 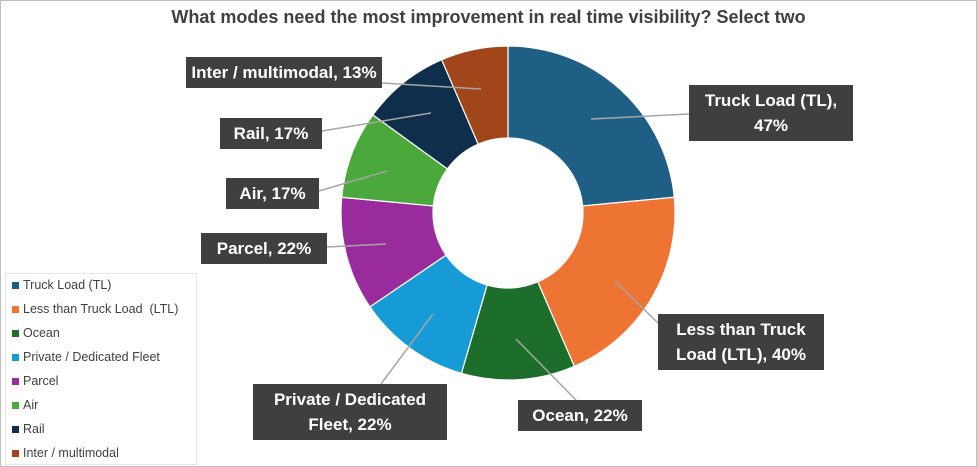 What do you see at coordinates (41, 333) in the screenshot?
I see `legend-label: Ocean` at bounding box center [41, 333].